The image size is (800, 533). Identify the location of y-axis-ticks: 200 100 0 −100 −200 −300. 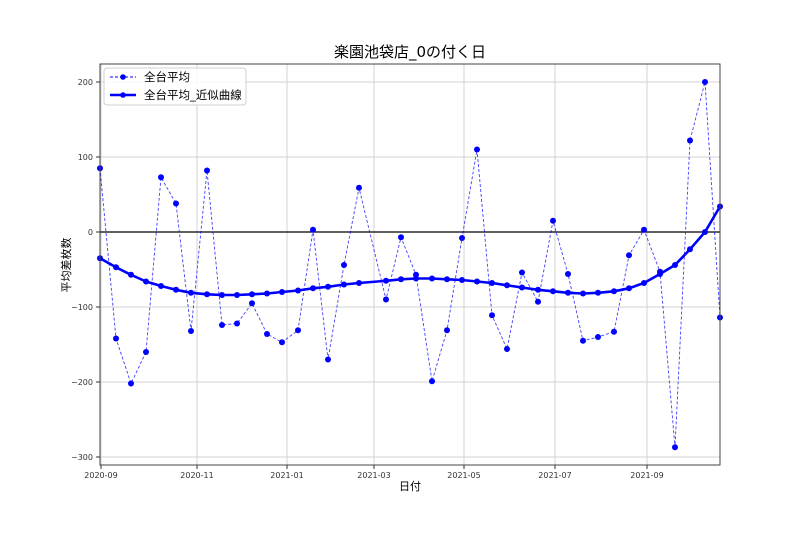
(85, 270).